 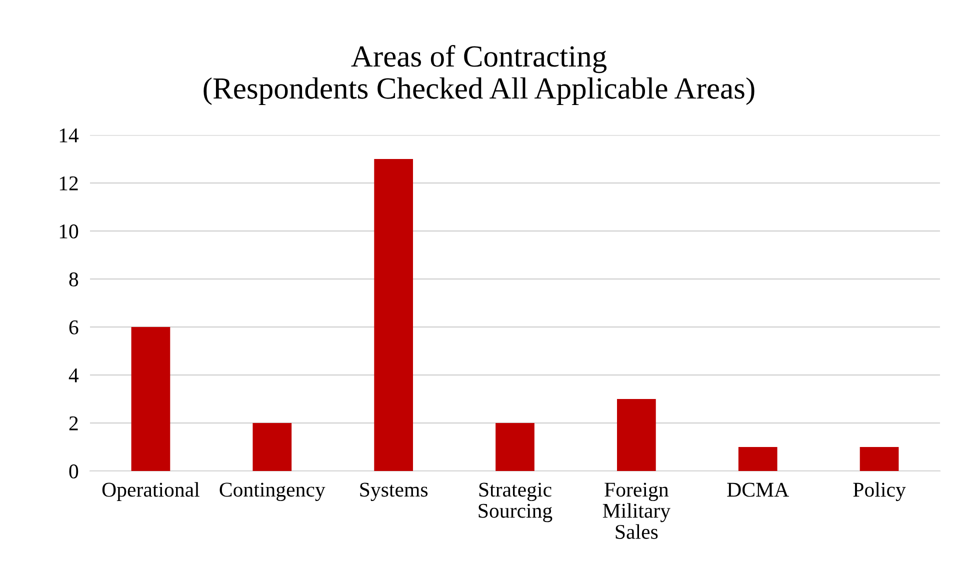 I want to click on y-tick-label: 6, so click(x=73, y=327).